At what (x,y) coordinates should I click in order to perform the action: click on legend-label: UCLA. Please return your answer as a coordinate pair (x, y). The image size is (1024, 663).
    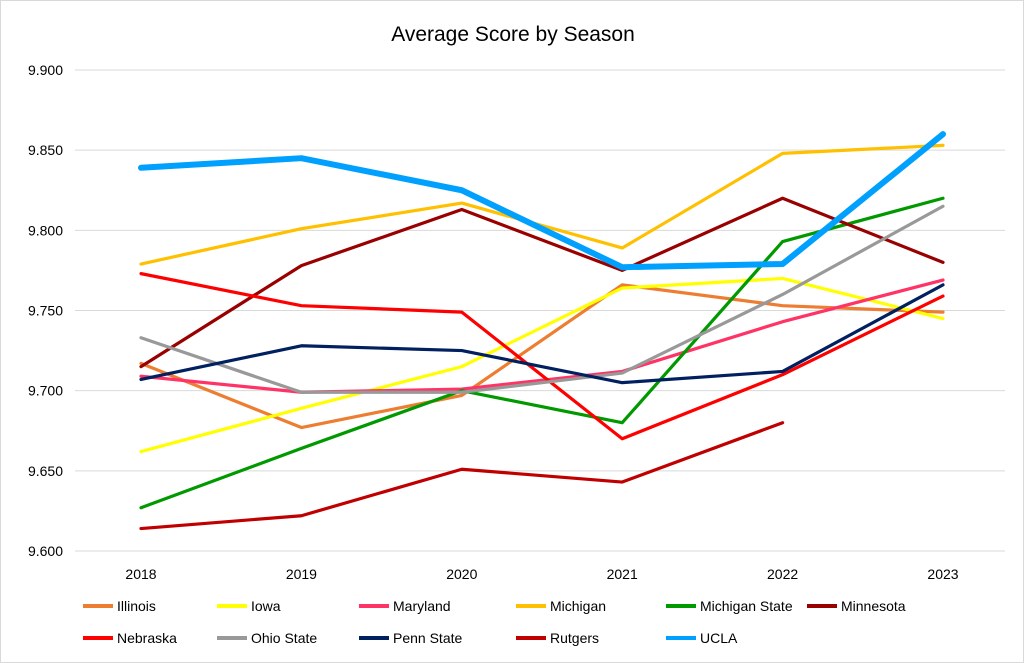
    Looking at the image, I should click on (719, 638).